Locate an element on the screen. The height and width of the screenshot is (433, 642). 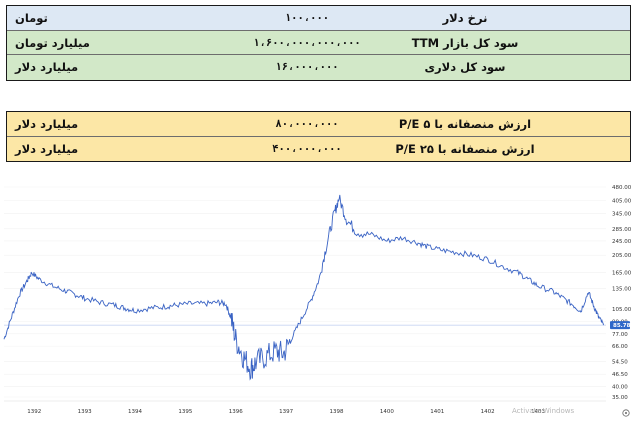
x-tick-label: 1398 is located at coordinates (336, 412).